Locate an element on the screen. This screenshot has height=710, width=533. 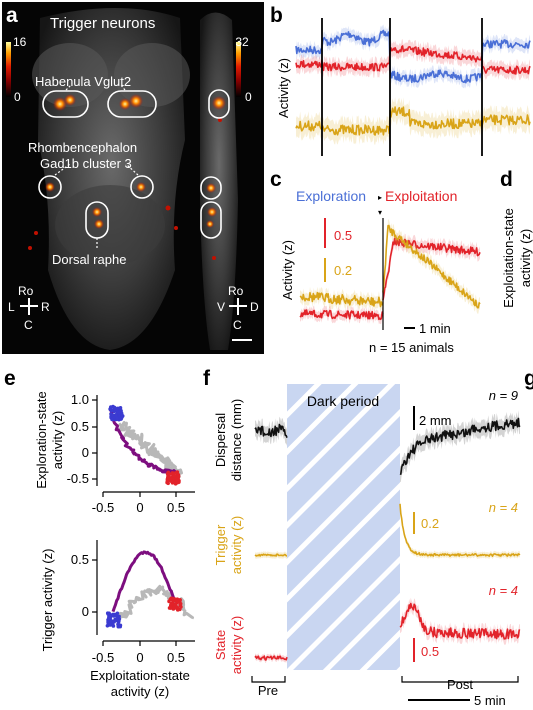
f-dispersal-post is located at coordinates (460, 446).